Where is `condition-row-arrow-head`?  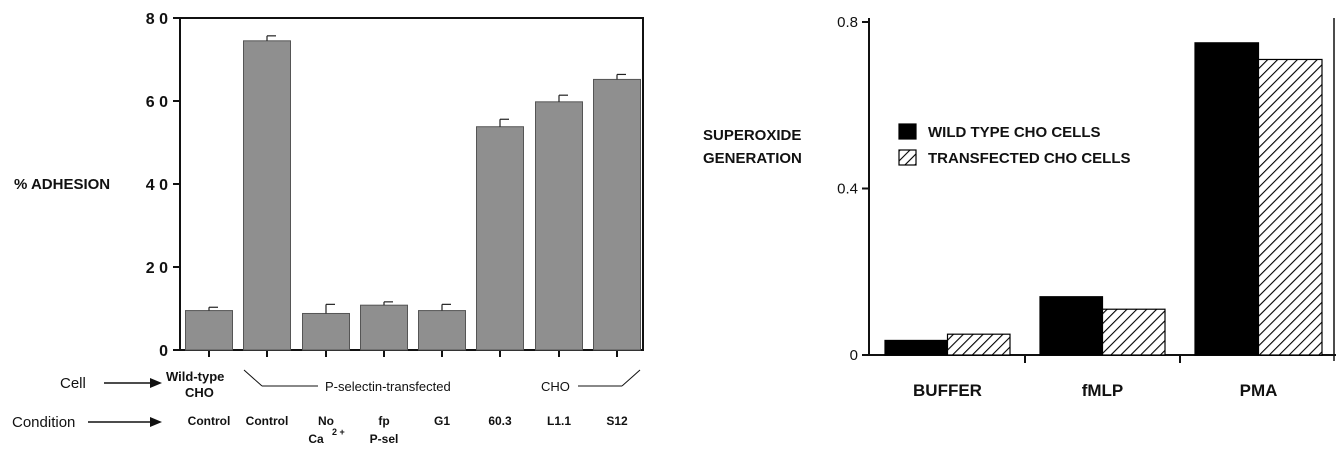
condition-row-arrow-head is located at coordinates (156, 422).